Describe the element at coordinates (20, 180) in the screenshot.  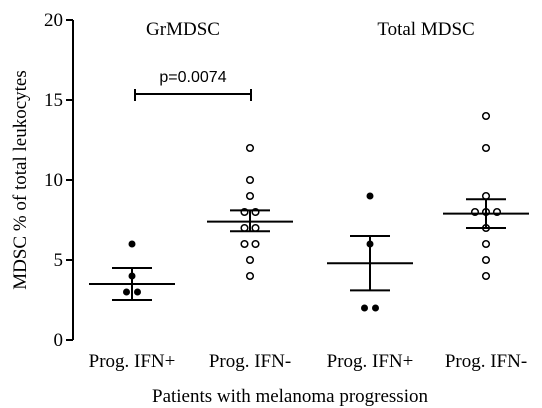
I see `y-axis-title: MDSC % of total leukocytes` at that location.